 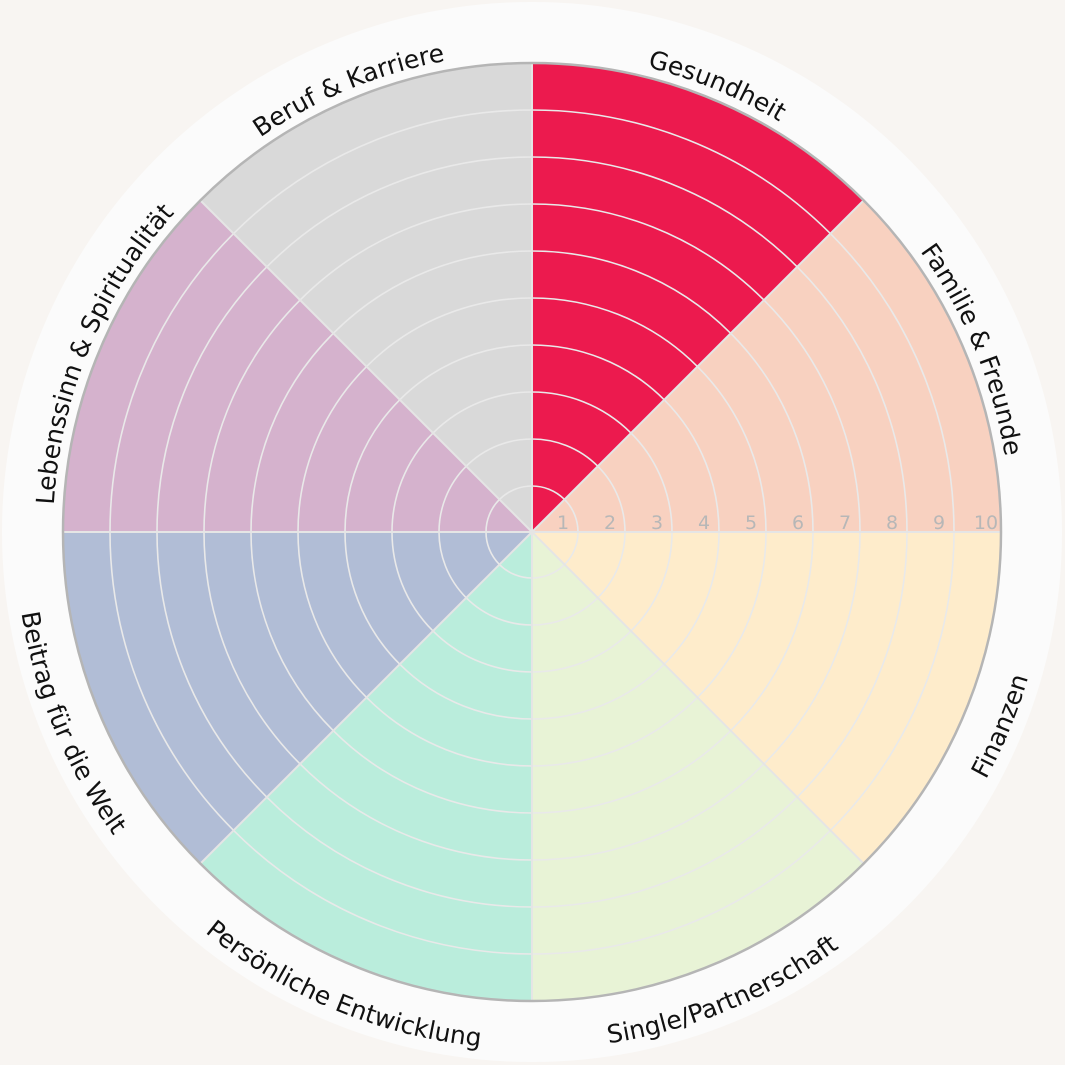 I want to click on segment-lebenssinn-spiritualität, so click(x=297, y=366).